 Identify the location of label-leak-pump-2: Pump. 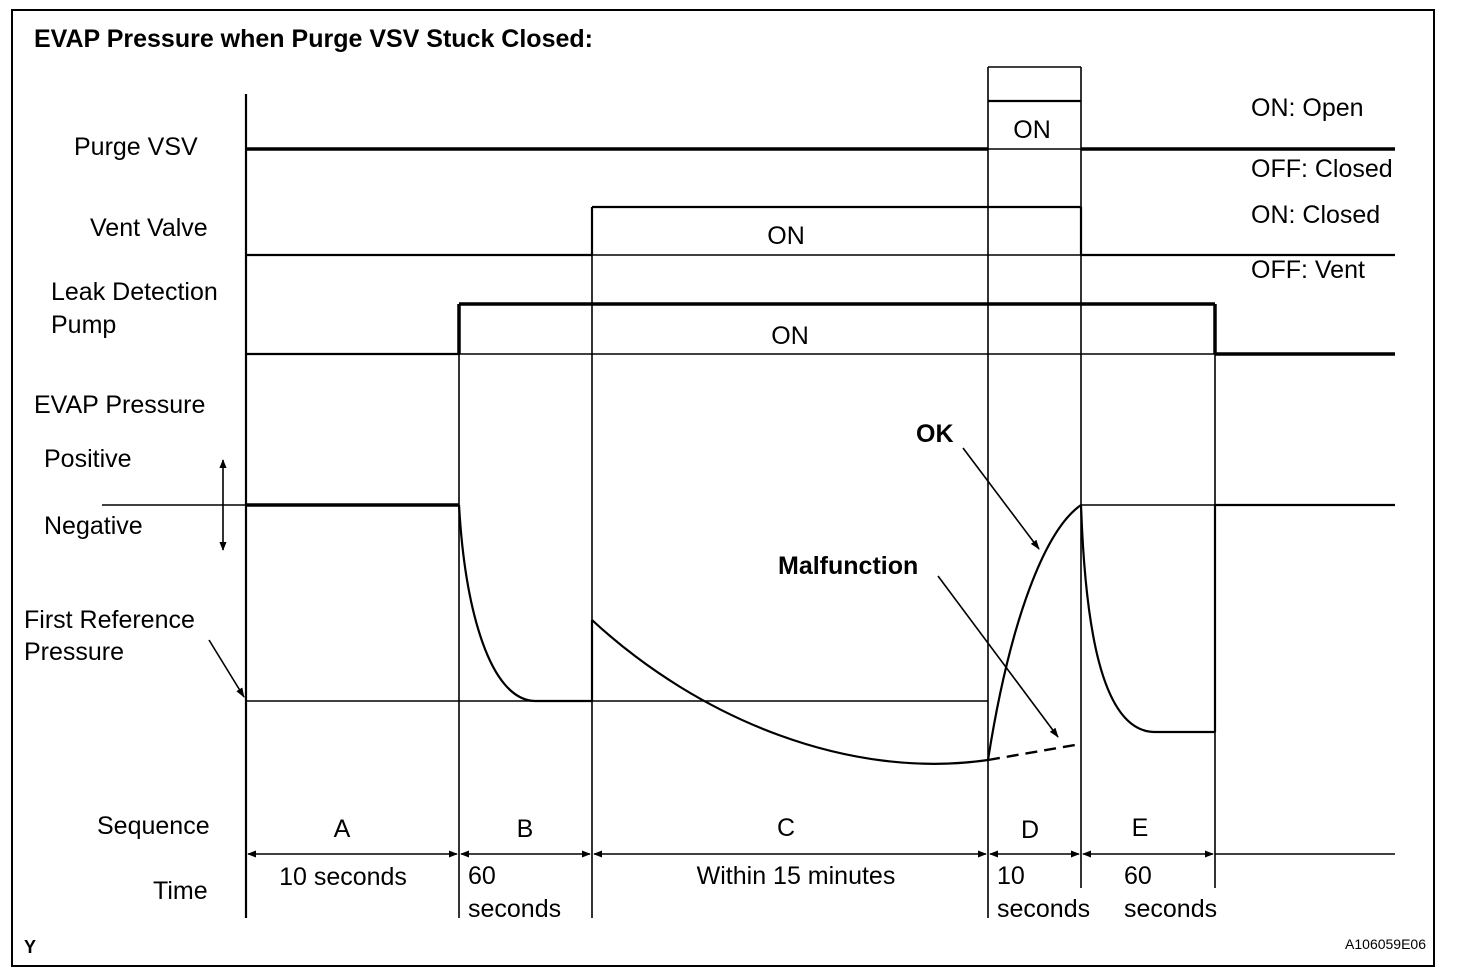
(83, 325).